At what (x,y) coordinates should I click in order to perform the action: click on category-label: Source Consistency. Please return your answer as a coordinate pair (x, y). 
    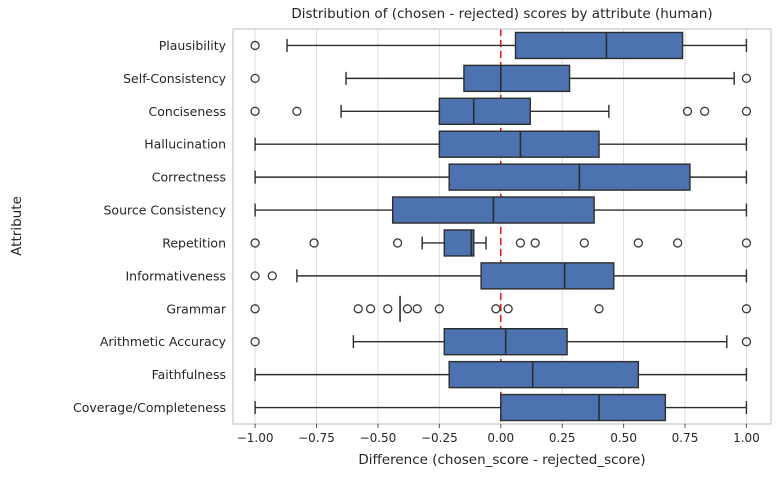
    Looking at the image, I should click on (165, 210).